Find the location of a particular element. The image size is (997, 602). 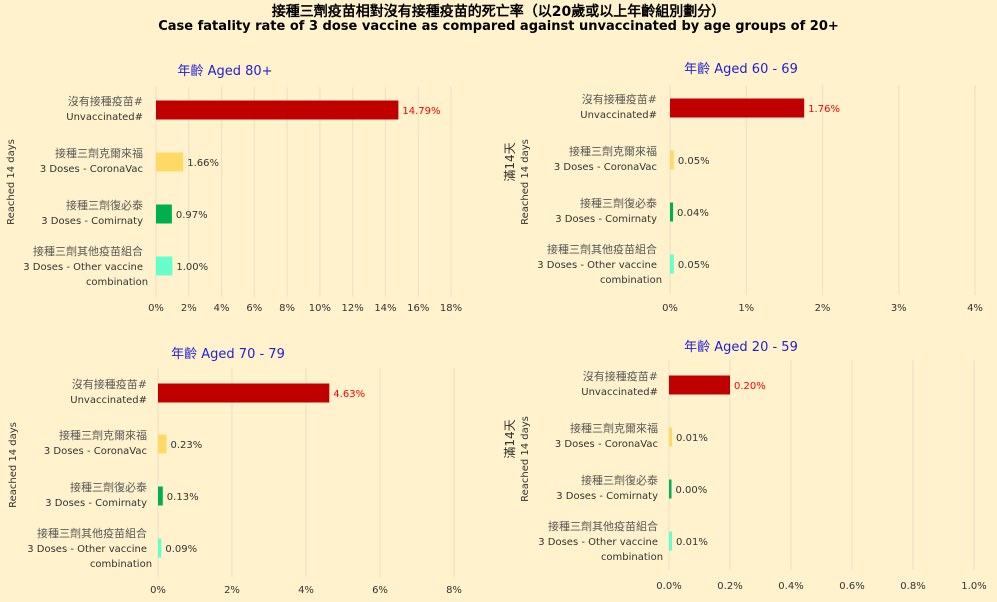

x-tick-label: 0.8% is located at coordinates (912, 586).